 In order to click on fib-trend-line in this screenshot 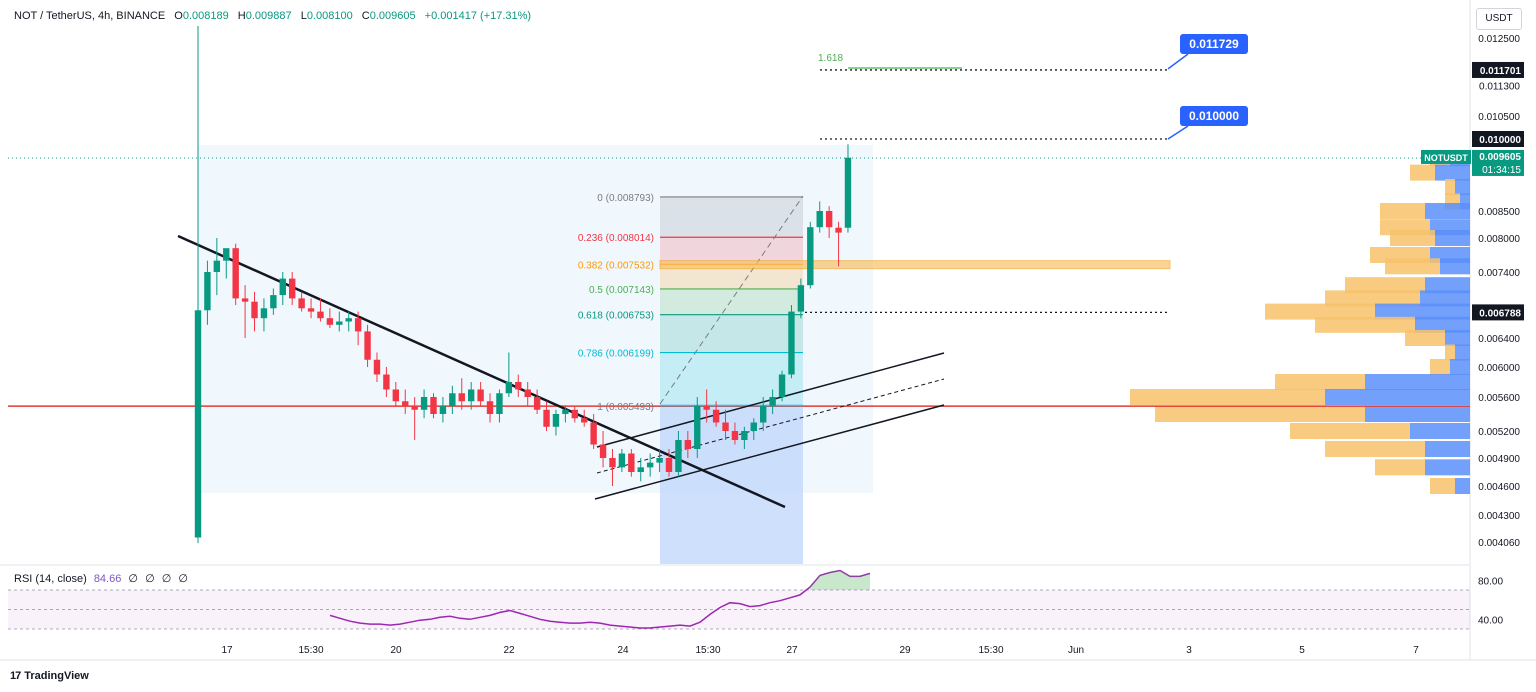, I will do `click(731, 300)`.